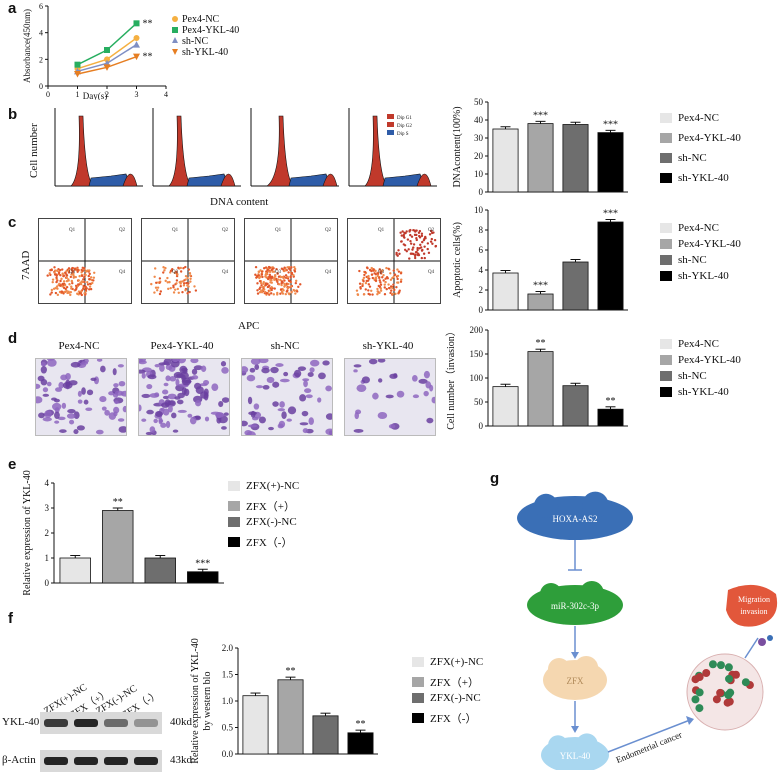 The width and height of the screenshot is (782, 777). I want to click on panel-c-label: c, so click(12, 222).